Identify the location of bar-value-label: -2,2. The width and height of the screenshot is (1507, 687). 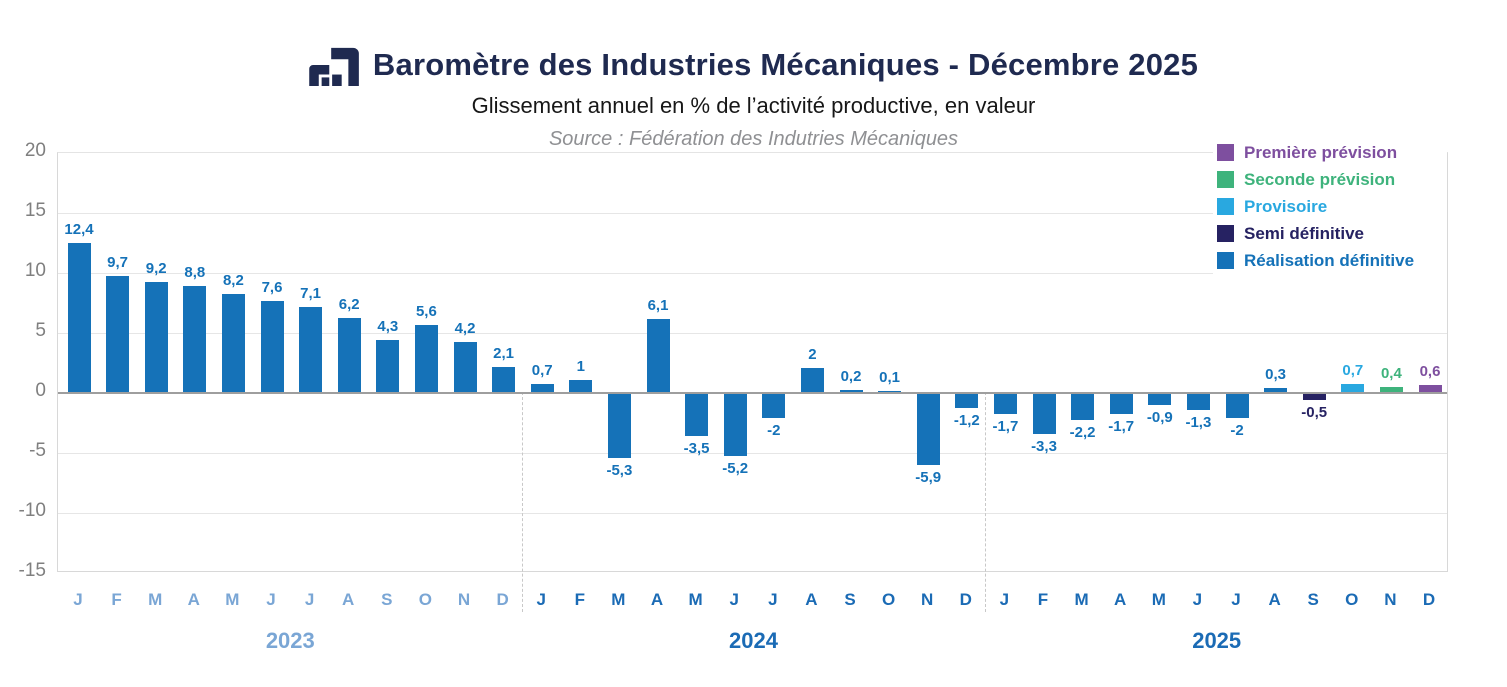
(1082, 433).